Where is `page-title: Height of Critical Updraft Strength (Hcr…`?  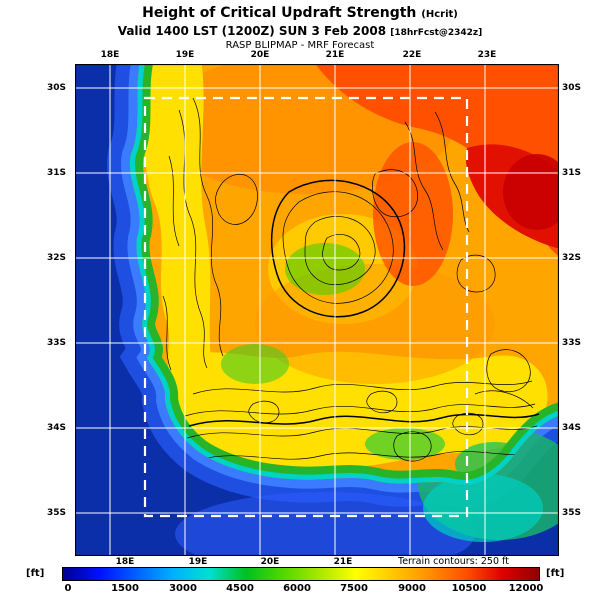
page-title: Height of Critical Updraft Strength (Hcr… is located at coordinates (300, 13).